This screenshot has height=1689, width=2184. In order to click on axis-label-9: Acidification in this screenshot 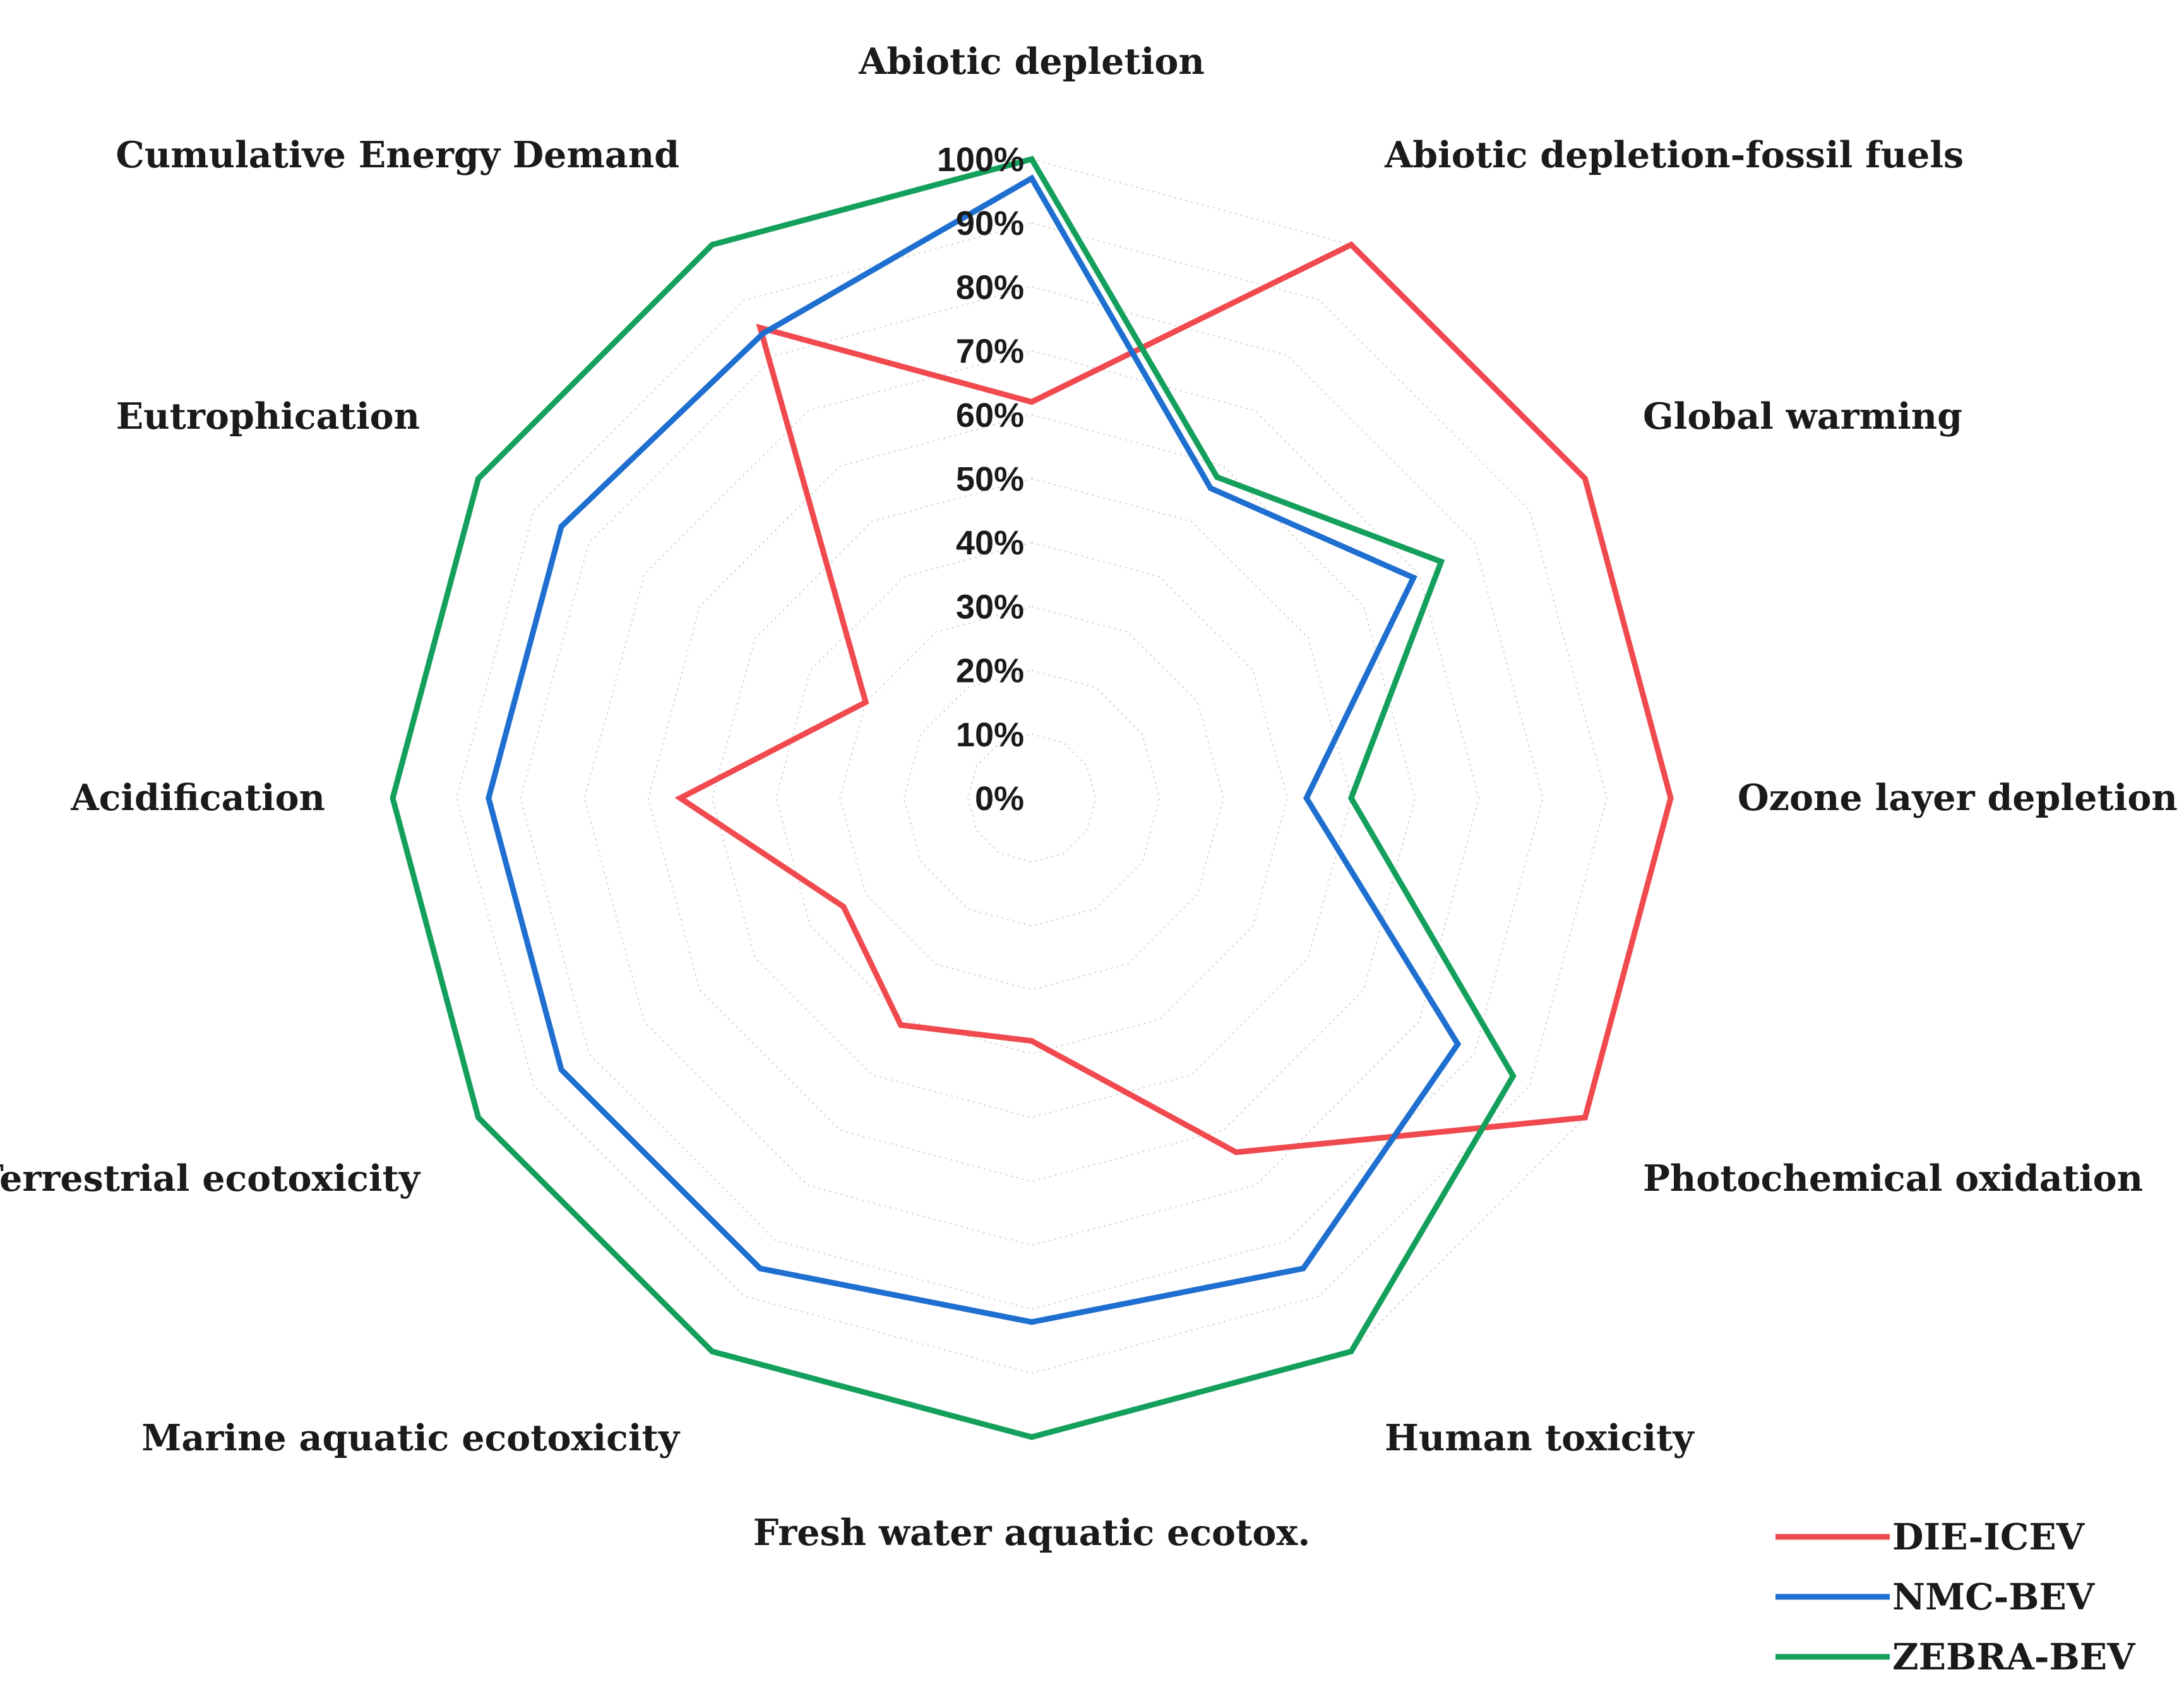, I will do `click(197, 798)`.